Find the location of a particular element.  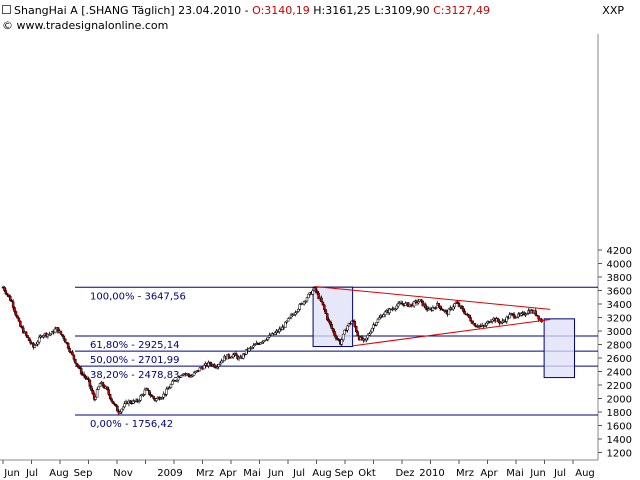

y-tick-label: 3400 is located at coordinates (619, 305).